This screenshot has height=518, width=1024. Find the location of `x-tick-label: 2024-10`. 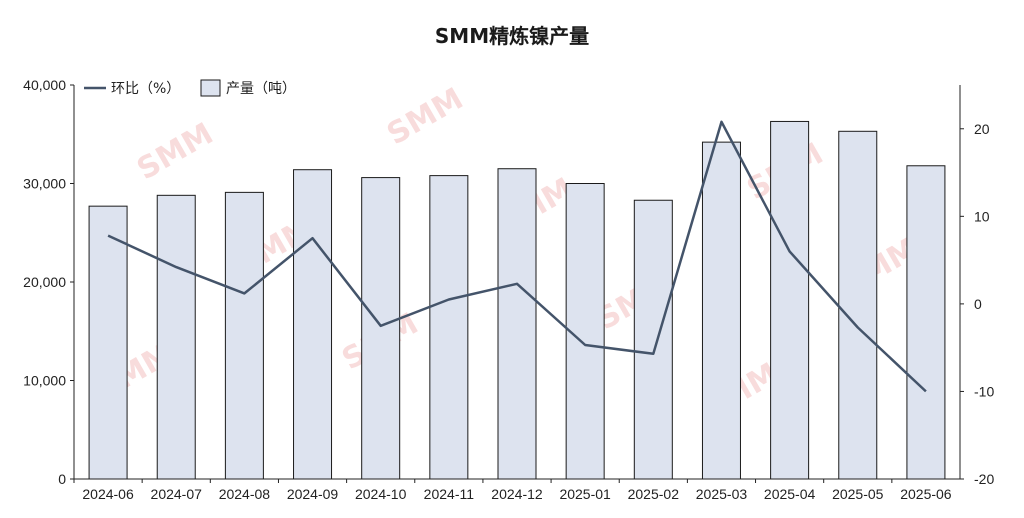

x-tick-label: 2024-10 is located at coordinates (381, 494).